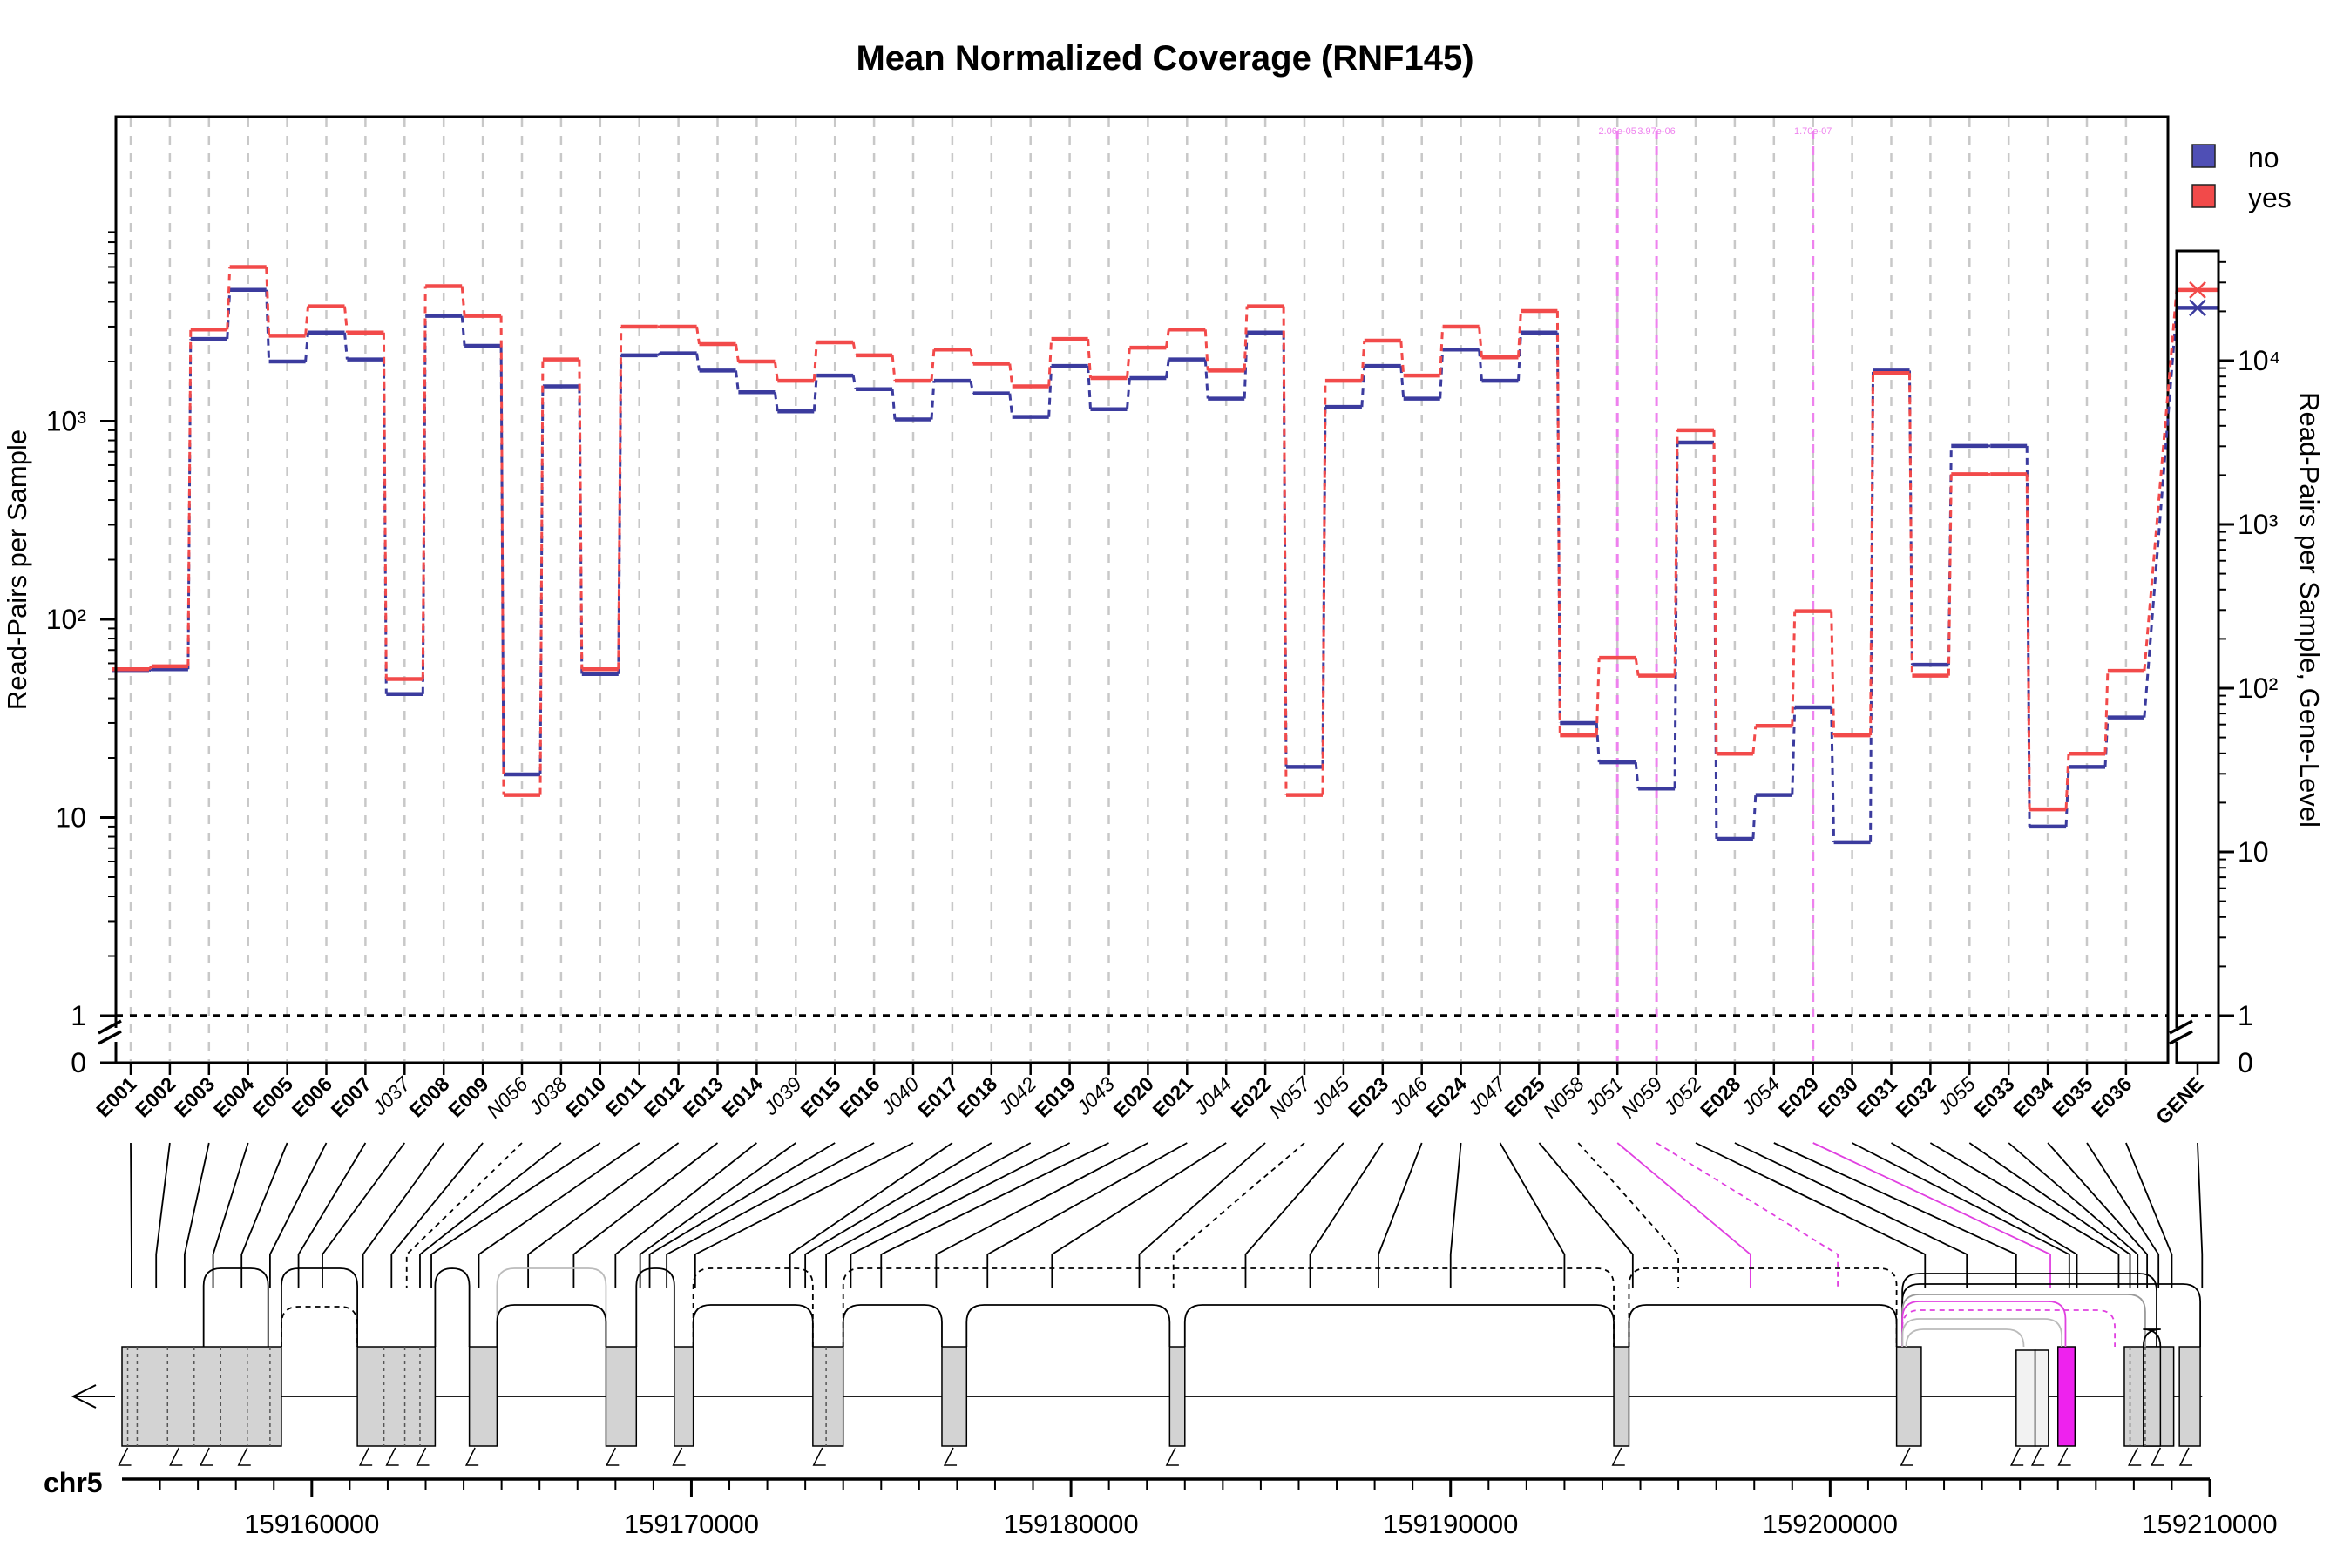  Describe the element at coordinates (2309, 610) in the screenshot. I see `gene-axis-label: Read-Pairs per Sample, Gene-Level` at that location.